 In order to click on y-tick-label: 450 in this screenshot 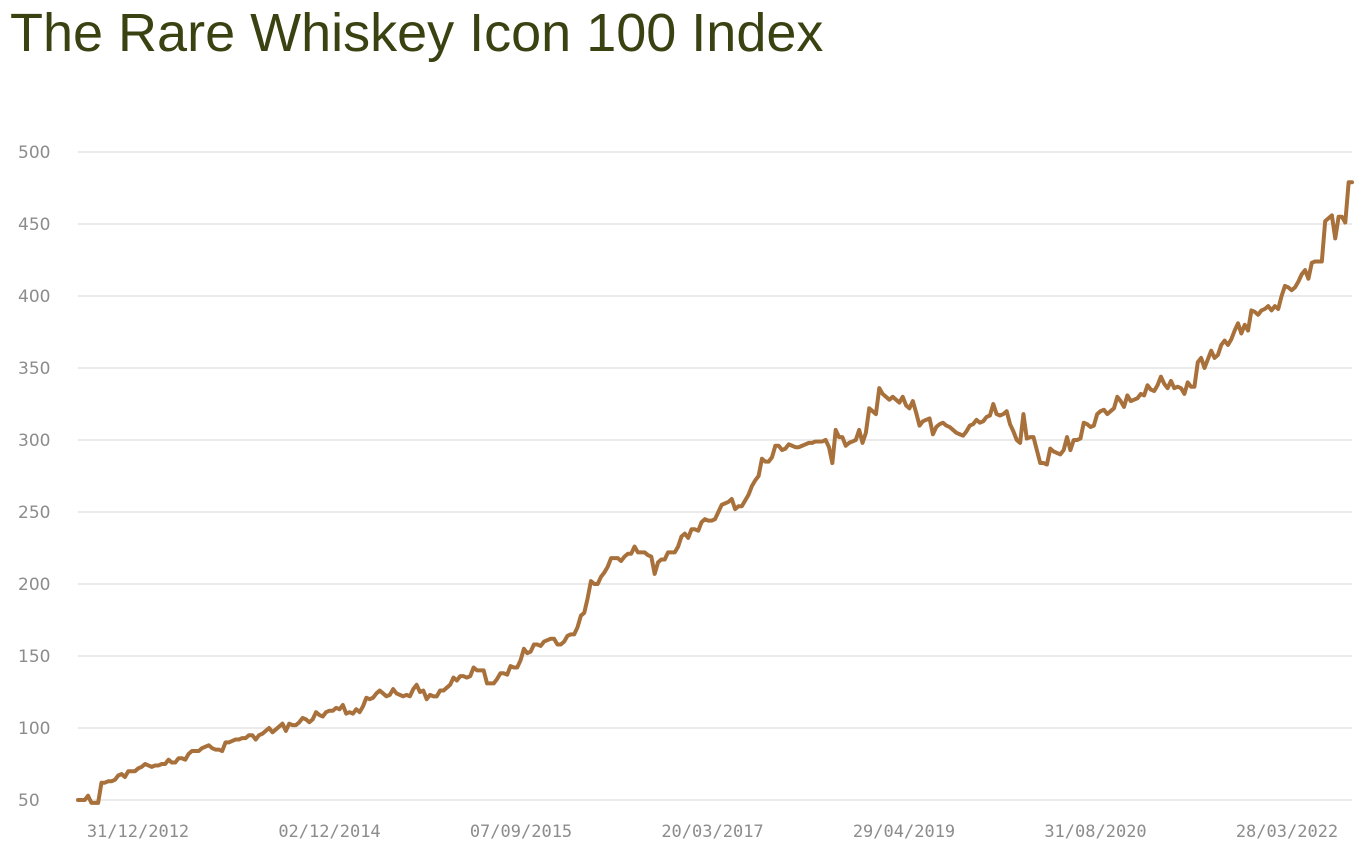, I will do `click(34, 225)`.